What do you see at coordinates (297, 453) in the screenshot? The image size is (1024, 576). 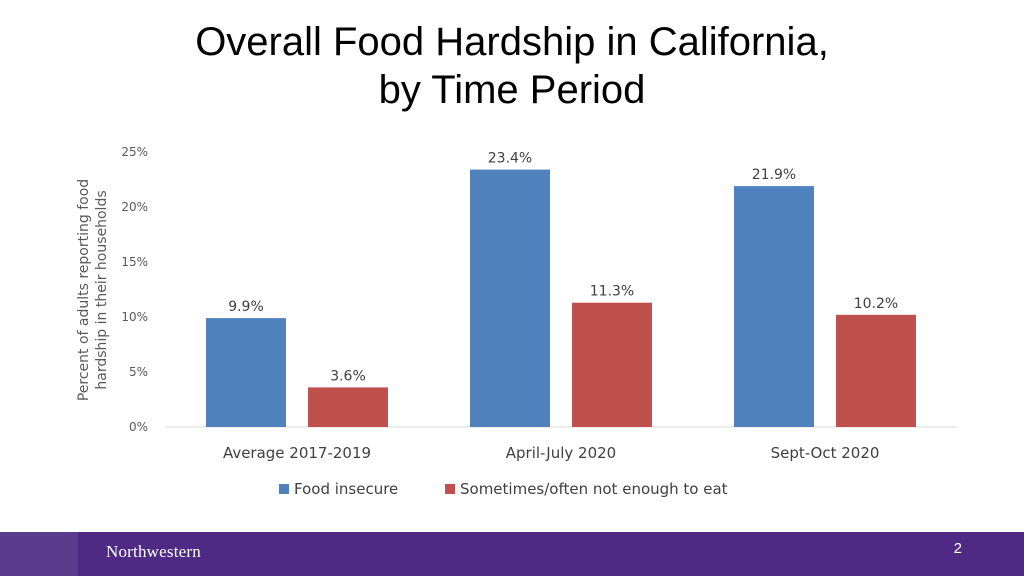 I see `x-category-label: Average 2017-2019` at bounding box center [297, 453].